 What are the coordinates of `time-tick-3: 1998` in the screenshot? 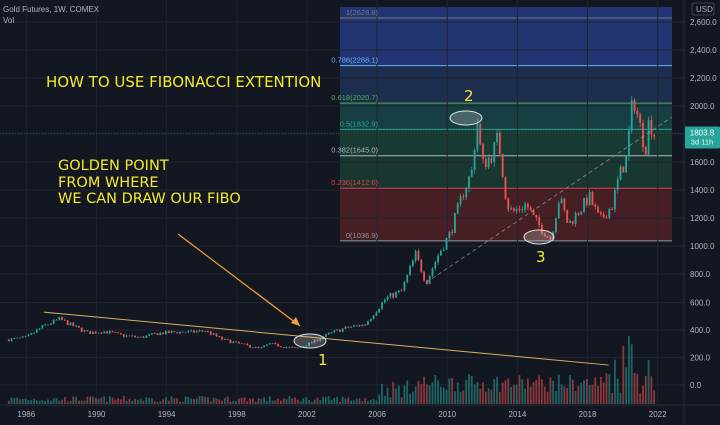 It's located at (237, 414).